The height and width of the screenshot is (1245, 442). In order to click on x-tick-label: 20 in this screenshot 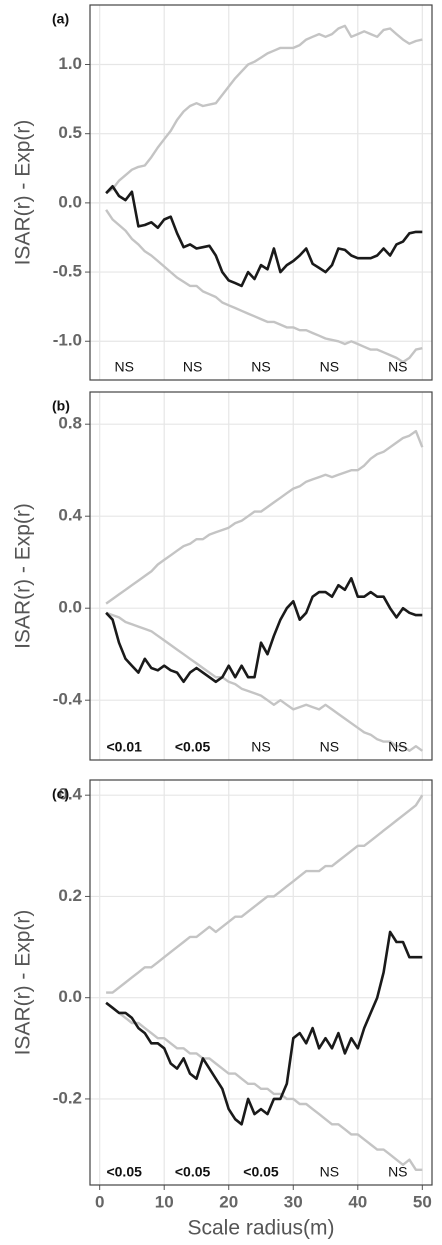, I will do `click(228, 1201)`.